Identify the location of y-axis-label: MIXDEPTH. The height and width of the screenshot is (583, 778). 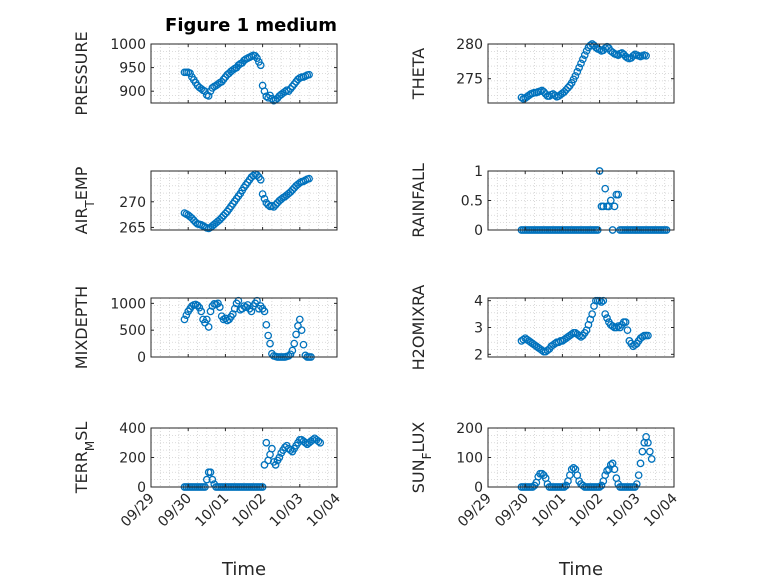
(81, 327).